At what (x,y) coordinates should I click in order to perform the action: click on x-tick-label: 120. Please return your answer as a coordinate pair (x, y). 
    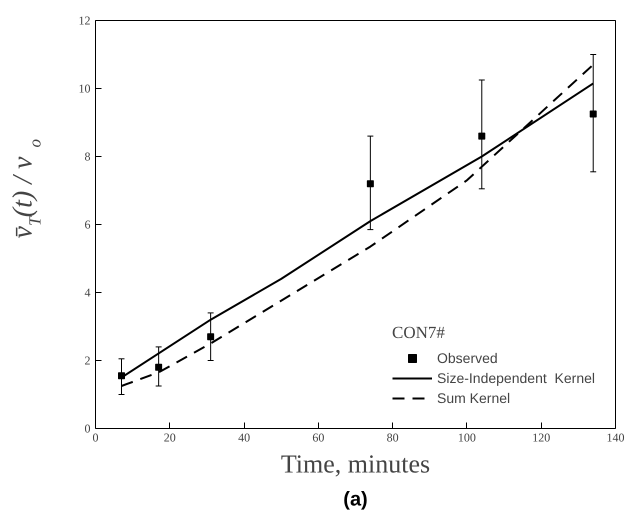
    Looking at the image, I should click on (541, 437).